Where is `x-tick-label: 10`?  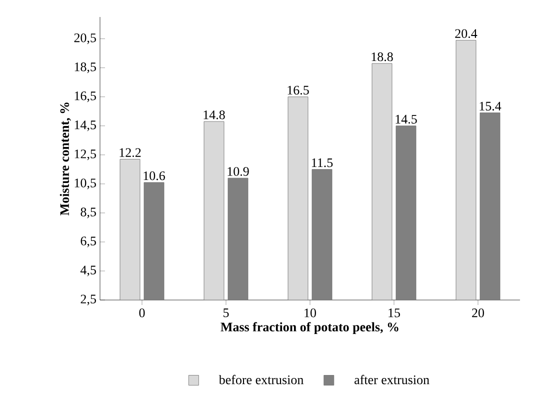 x-tick-label: 10 is located at coordinates (310, 313).